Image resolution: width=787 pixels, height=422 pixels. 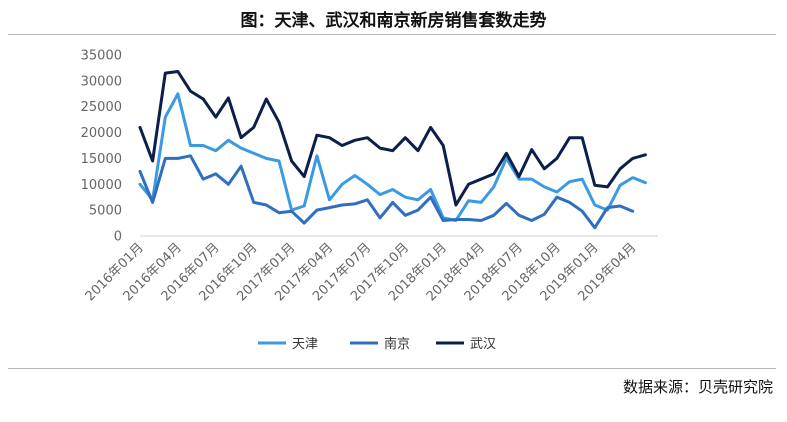 What do you see at coordinates (392, 34) in the screenshot?
I see `top-rule` at bounding box center [392, 34].